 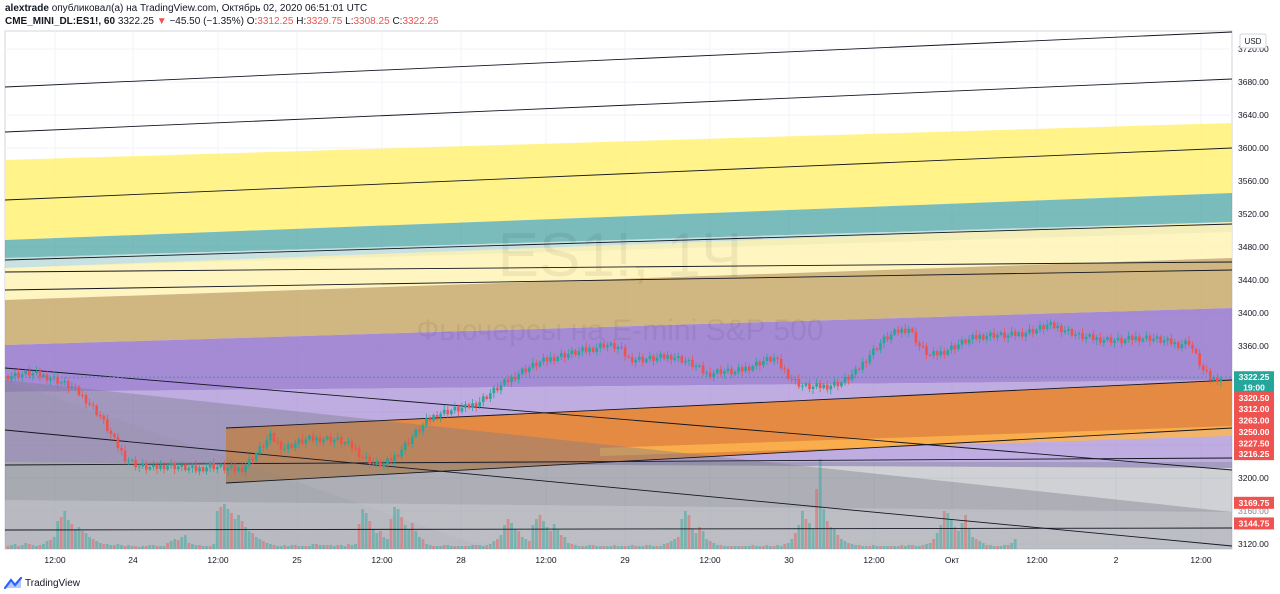 What do you see at coordinates (620, 330) in the screenshot?
I see `watermark-name: Фьючерсы на E-mini S&P 500` at bounding box center [620, 330].